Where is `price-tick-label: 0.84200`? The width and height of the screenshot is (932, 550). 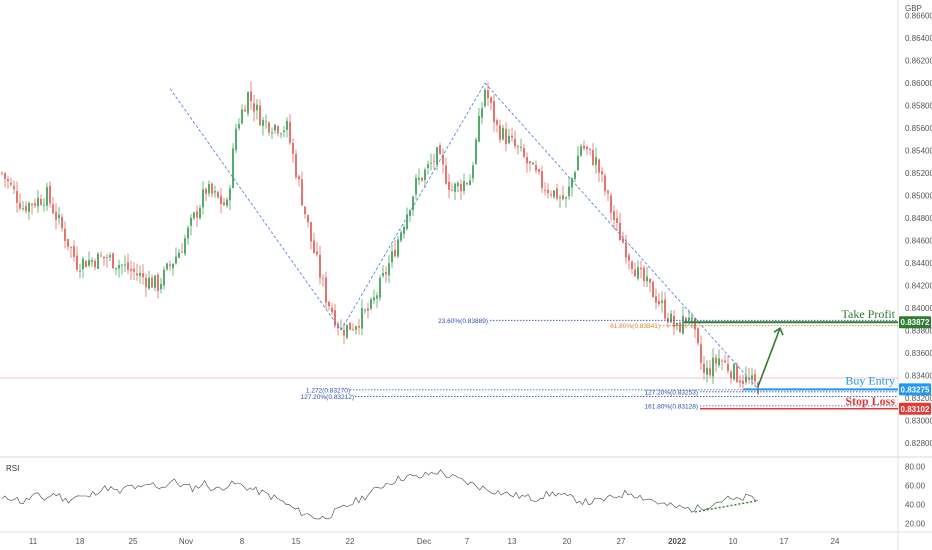
price-tick-label: 0.84200 is located at coordinates (918, 285).